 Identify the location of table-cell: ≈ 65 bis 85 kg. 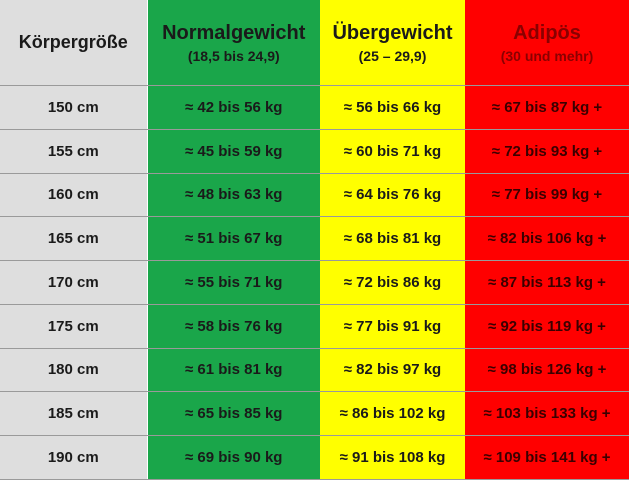
(233, 414).